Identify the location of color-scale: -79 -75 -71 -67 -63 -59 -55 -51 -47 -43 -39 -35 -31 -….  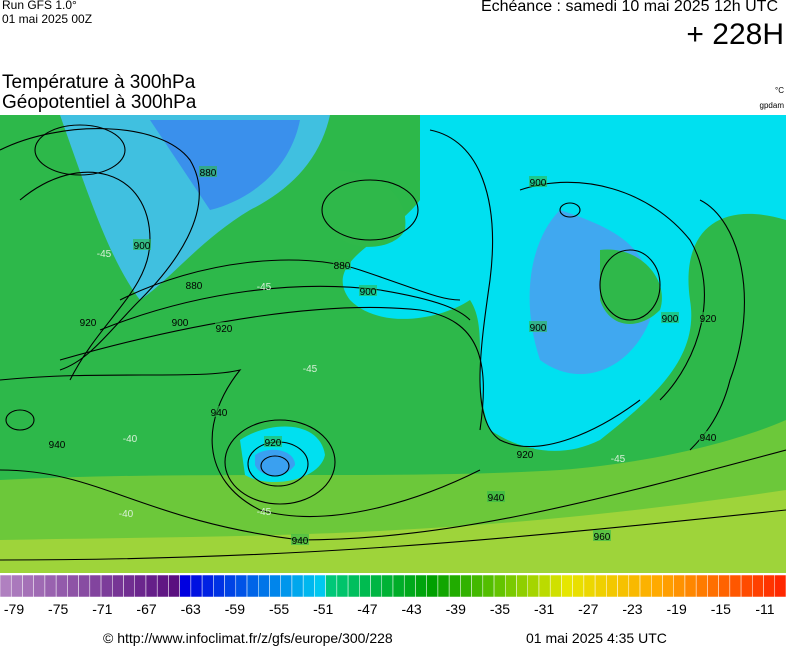
(393, 595).